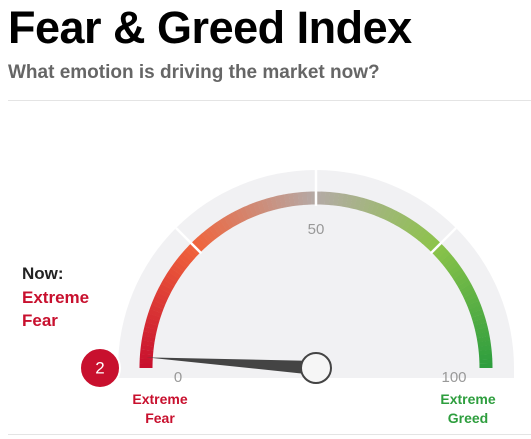 This screenshot has height=439, width=531. What do you see at coordinates (43, 273) in the screenshot?
I see `now-label: Now:` at bounding box center [43, 273].